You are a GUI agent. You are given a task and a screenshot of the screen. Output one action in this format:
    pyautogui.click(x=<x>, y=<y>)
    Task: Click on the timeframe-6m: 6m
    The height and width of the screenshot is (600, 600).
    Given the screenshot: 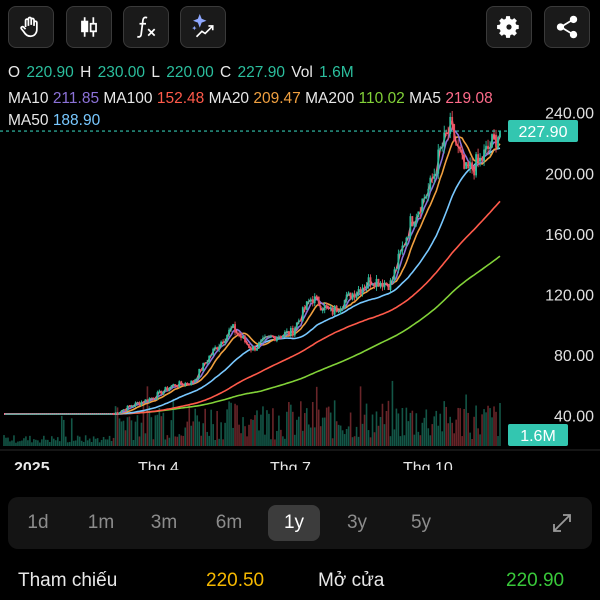 What is the action you would take?
    pyautogui.click(x=229, y=522)
    